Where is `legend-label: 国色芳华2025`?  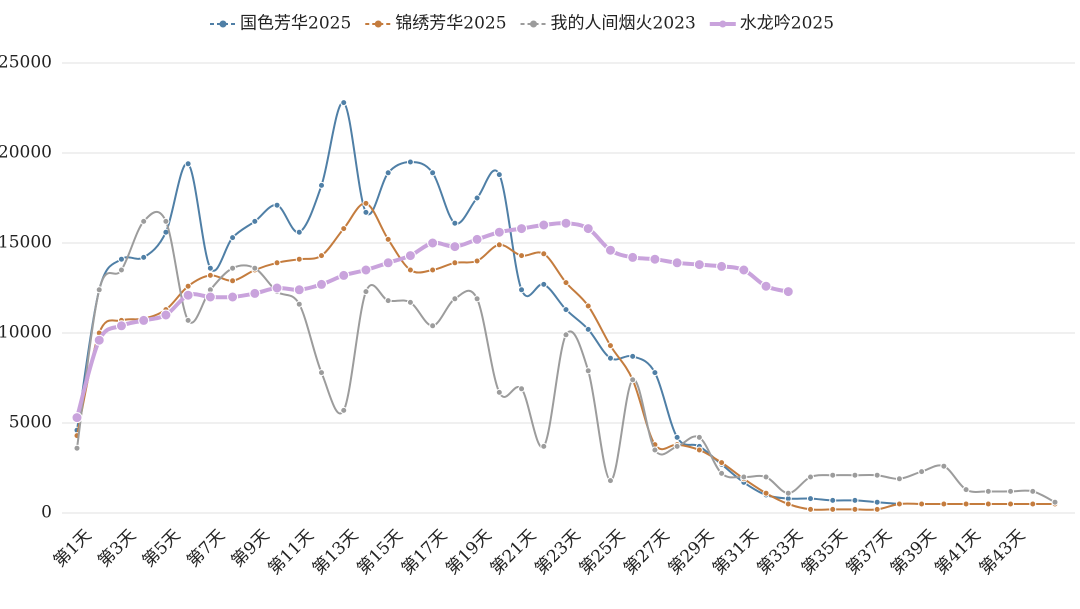
legend-label: 国色芳华2025 is located at coordinates (295, 24).